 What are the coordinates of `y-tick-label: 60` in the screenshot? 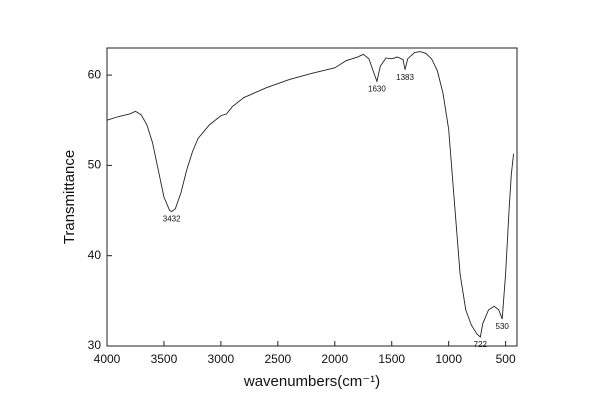 It's located at (95, 74).